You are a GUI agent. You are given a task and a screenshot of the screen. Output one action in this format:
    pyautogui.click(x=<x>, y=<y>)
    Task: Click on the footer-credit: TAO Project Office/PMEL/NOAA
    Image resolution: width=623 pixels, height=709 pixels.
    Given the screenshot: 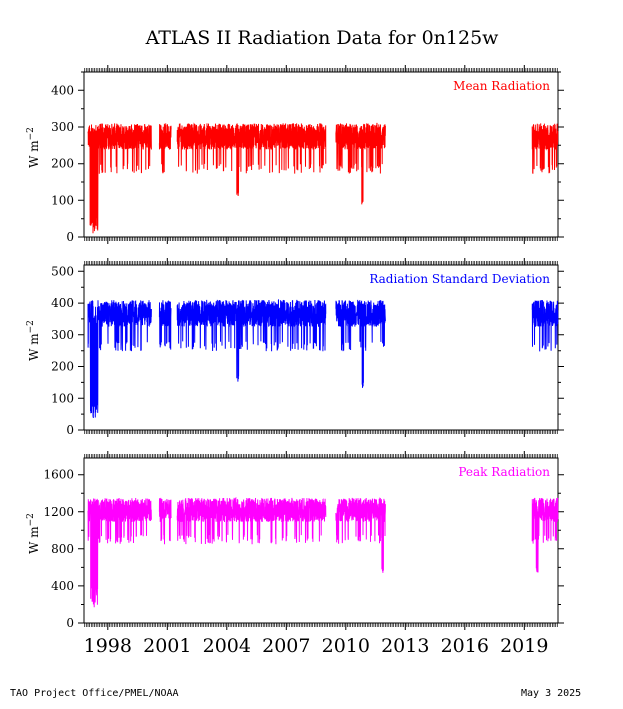 What is the action you would take?
    pyautogui.click(x=94, y=693)
    